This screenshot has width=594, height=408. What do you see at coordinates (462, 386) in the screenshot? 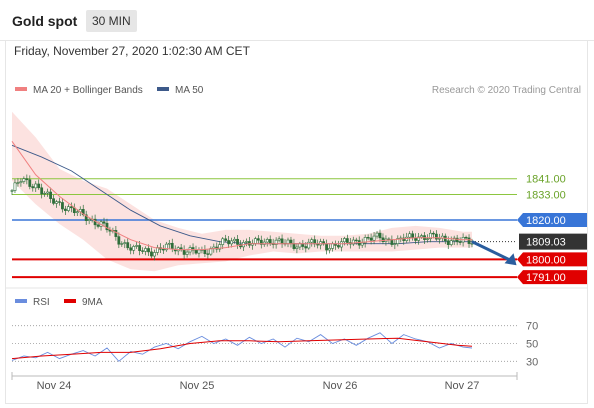
I see `x-tick-label: Nov 27` at bounding box center [462, 386].